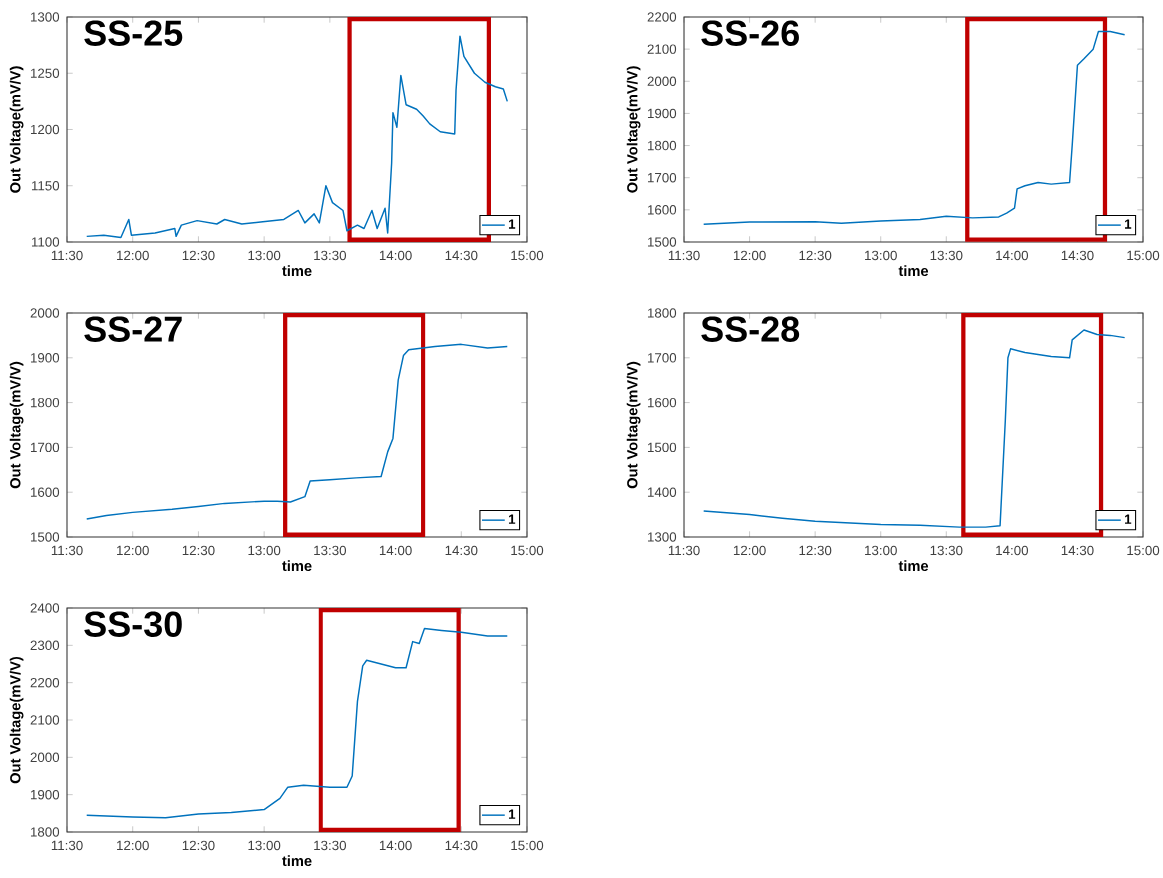  I want to click on y-tick-label: 2300, so click(45, 645).